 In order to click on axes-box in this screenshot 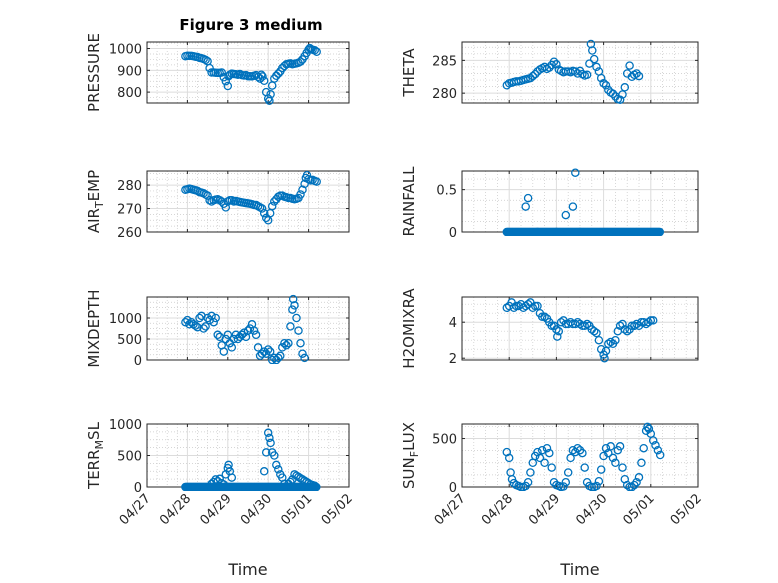, I will do `click(580, 328)`.